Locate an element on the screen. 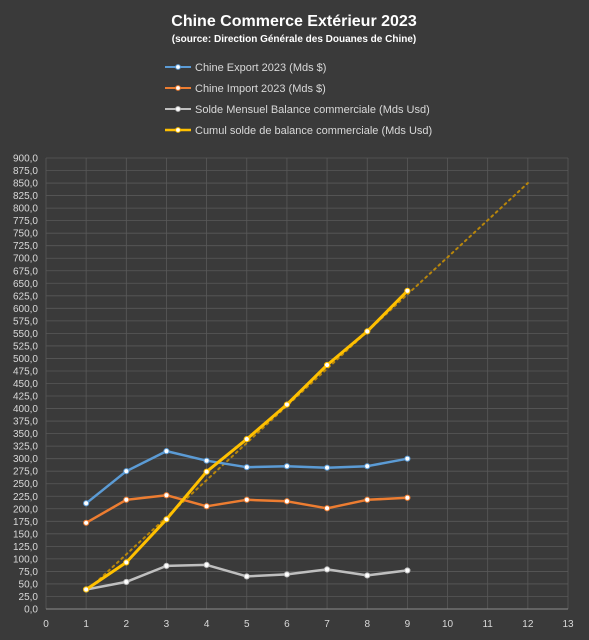 The width and height of the screenshot is (589, 640). legend-label: Chine Export 2023 (Mds $) is located at coordinates (260, 68).